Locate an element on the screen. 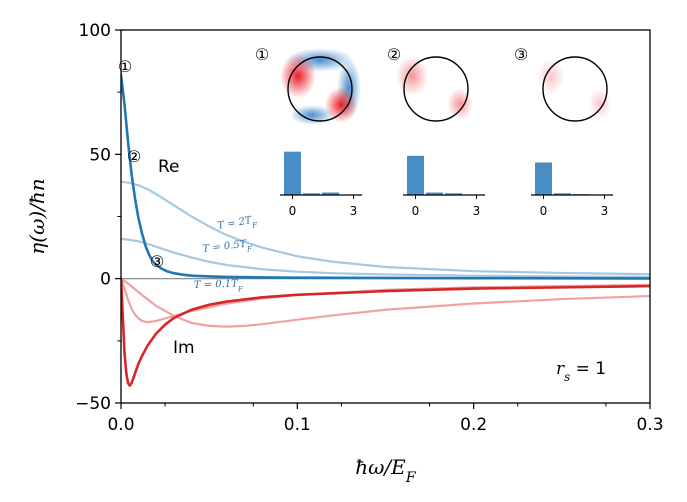 The height and width of the screenshot is (502, 687). y-tick-label-2: 50 is located at coordinates (100, 155).